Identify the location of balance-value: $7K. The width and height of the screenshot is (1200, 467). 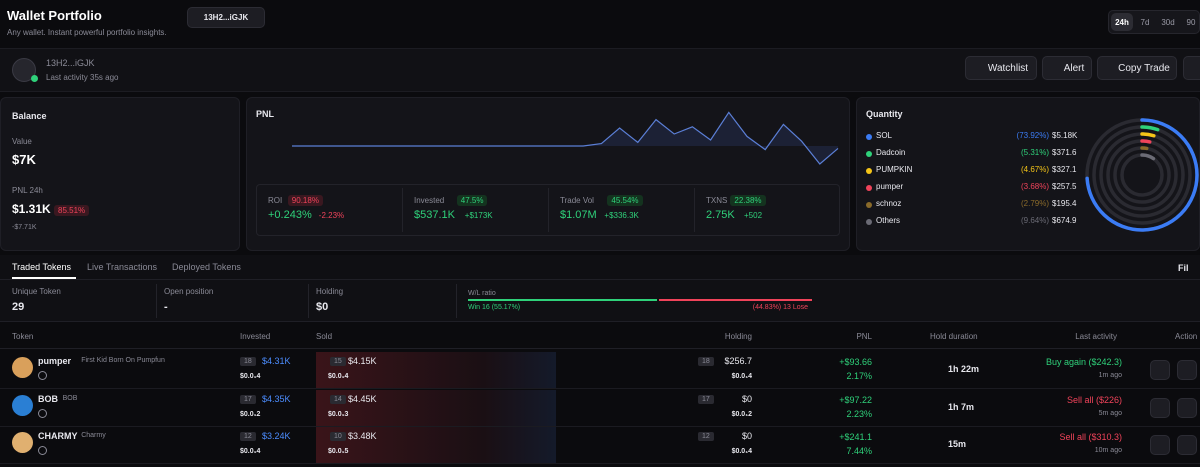
(24, 159).